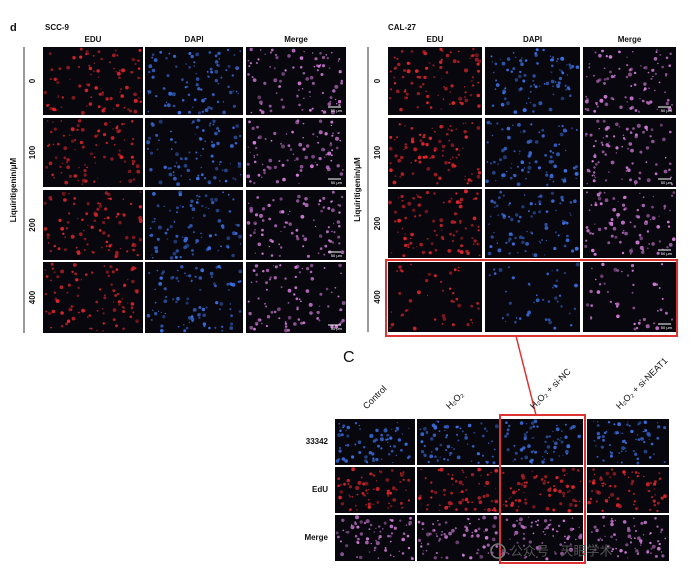 This screenshot has height=580, width=693. I want to click on connector-line, so click(526, 375).